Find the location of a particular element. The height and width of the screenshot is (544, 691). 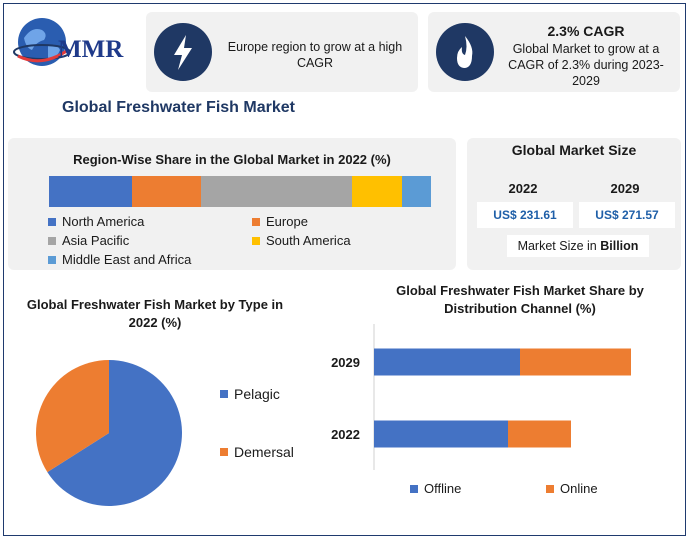

insight-card-europe: Europe region to grow at a high CAGR is located at coordinates (282, 52).